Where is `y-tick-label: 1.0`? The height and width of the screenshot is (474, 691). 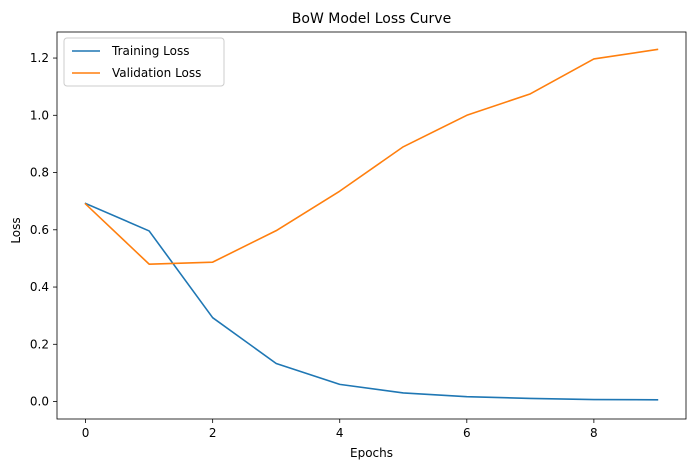
y-tick-label: 1.0 is located at coordinates (39, 115).